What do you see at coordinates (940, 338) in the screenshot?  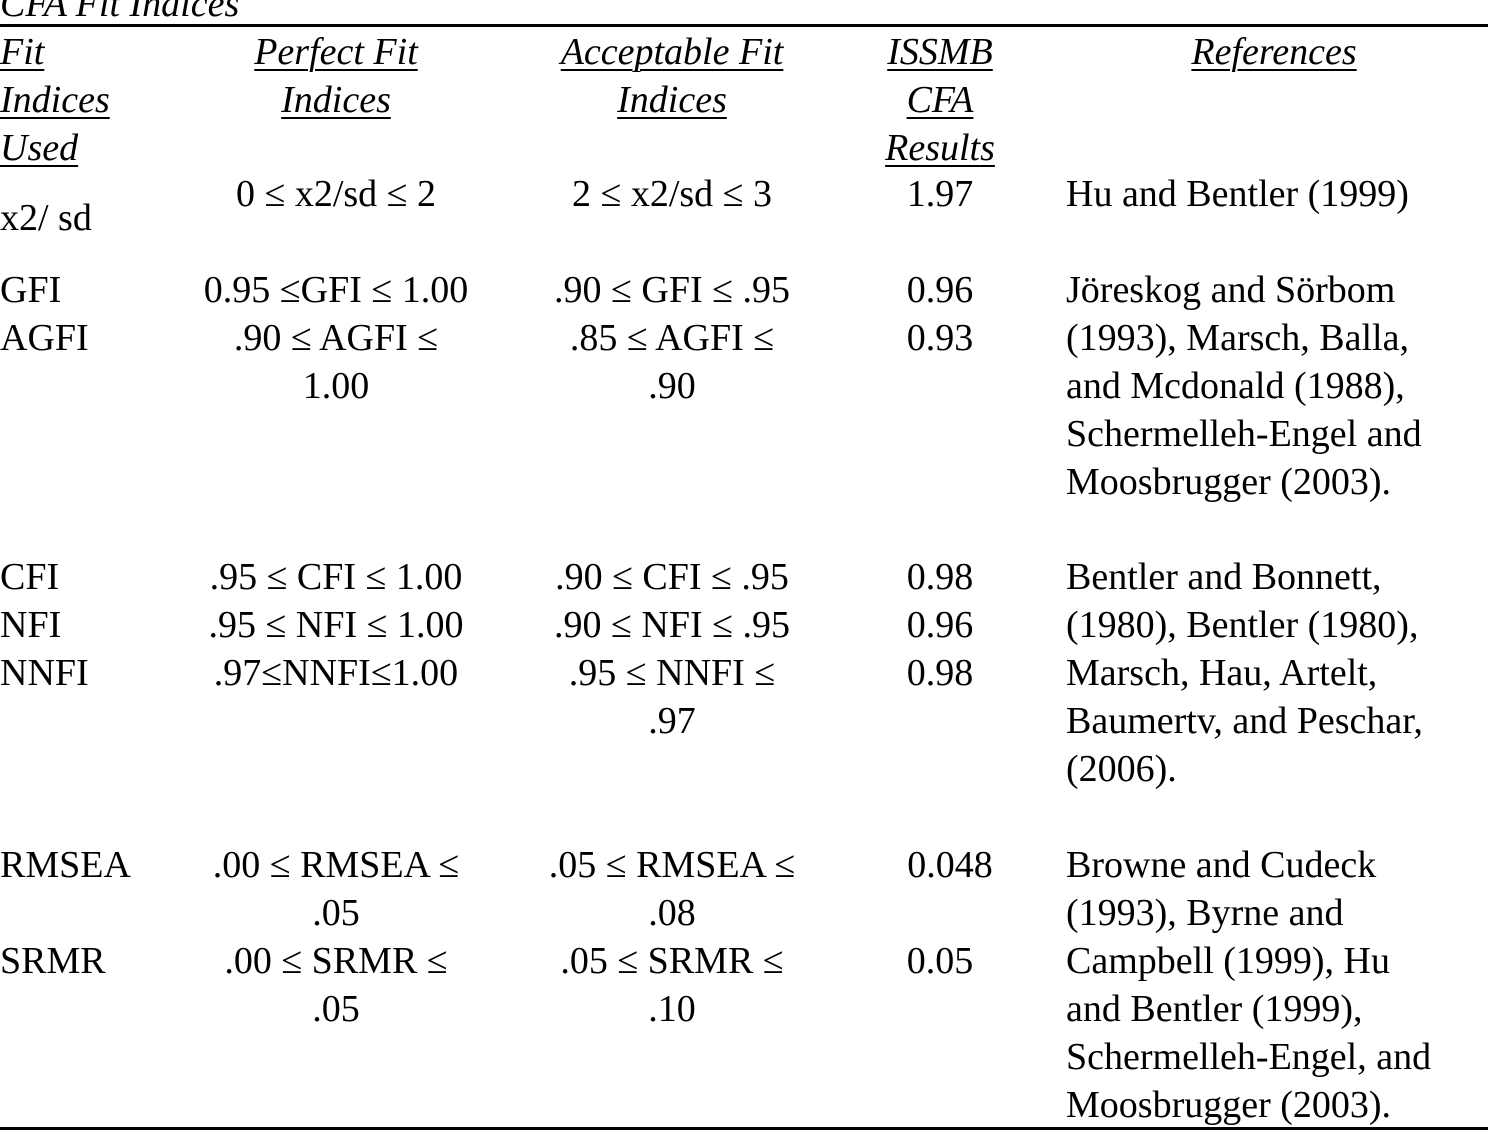 I see `cell-result-agfi: 0.93` at bounding box center [940, 338].